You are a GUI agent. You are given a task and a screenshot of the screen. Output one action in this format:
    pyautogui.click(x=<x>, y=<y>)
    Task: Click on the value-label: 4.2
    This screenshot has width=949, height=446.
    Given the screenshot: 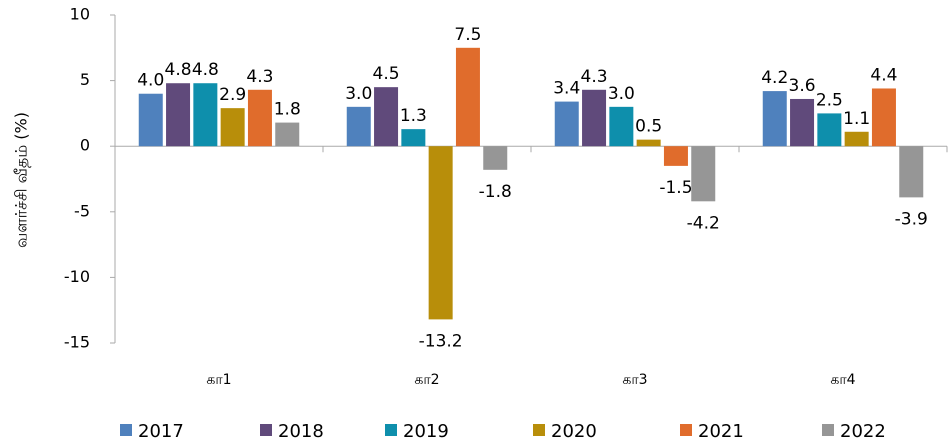 What is the action you would take?
    pyautogui.click(x=774, y=78)
    